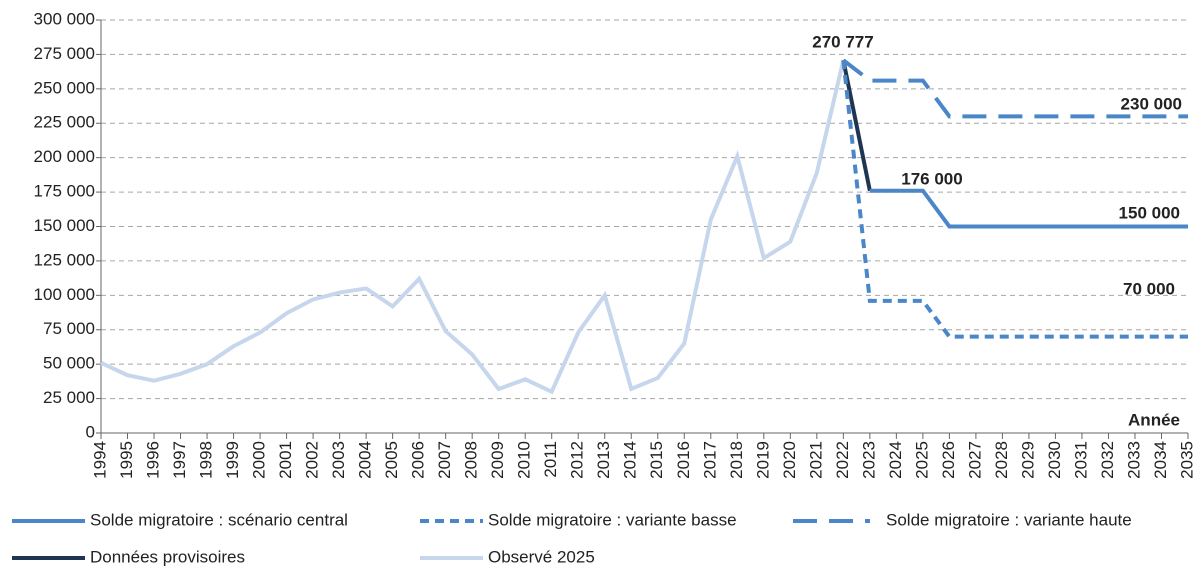 Image resolution: width=1200 pixels, height=568 pixels. I want to click on x-axis-label: Année, so click(1154, 419).